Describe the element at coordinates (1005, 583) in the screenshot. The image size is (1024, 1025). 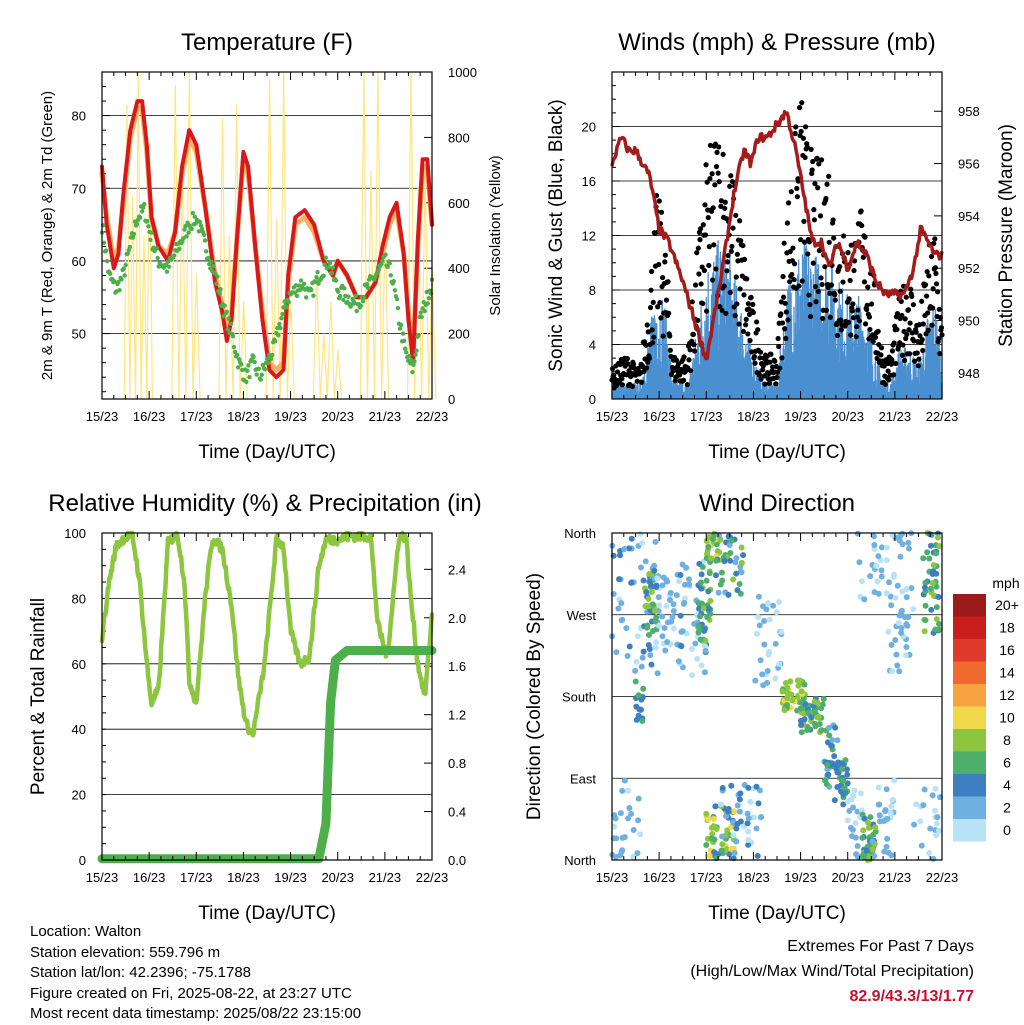
I see `colorbar-title: mph` at that location.